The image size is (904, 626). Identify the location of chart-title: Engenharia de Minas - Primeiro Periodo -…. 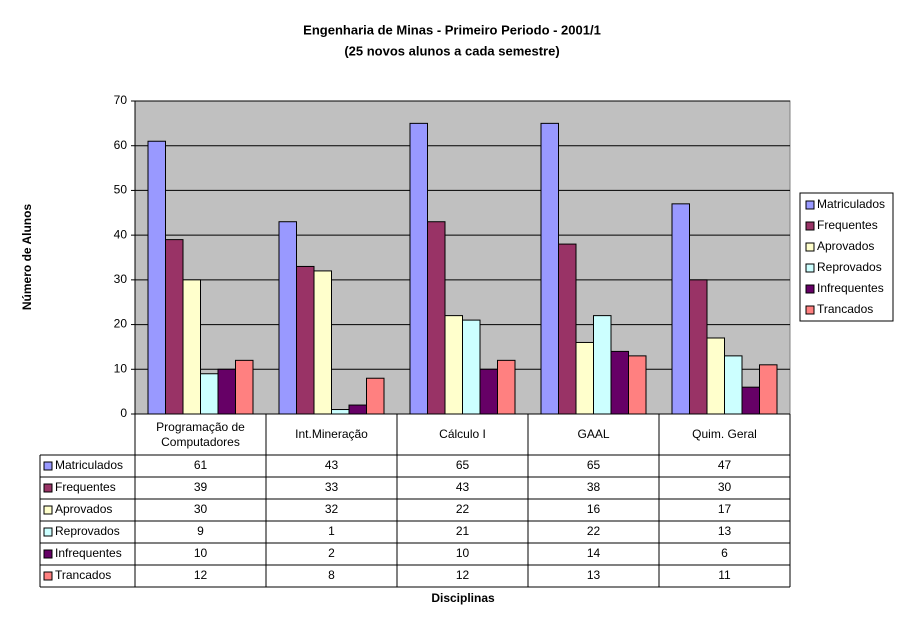
(452, 29).